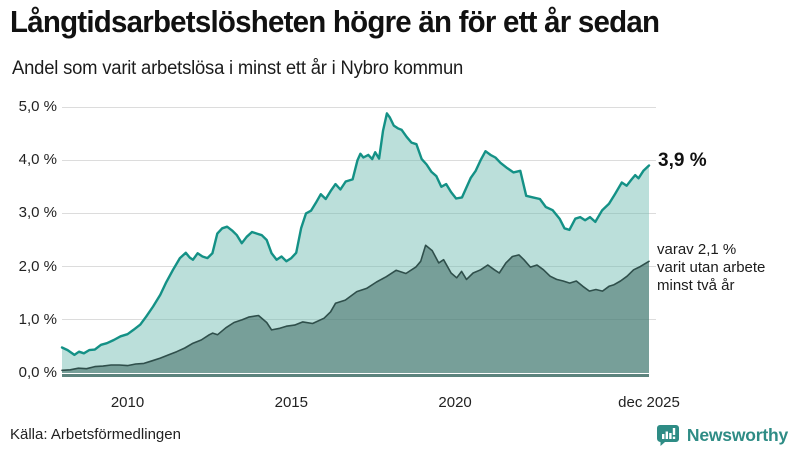 This screenshot has height=450, width=800. I want to click on annotation-subseries-line3: minst två år, so click(696, 285).